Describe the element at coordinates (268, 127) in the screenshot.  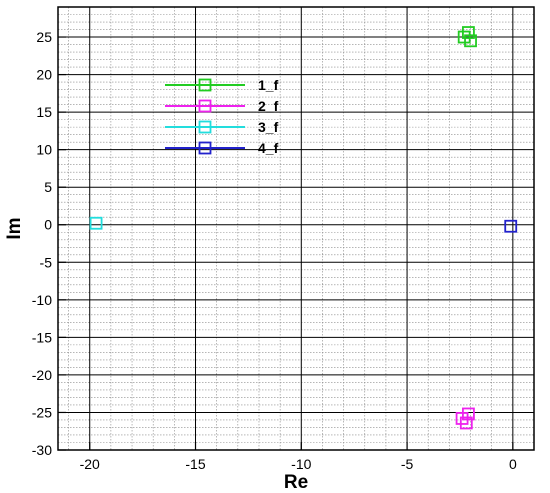
I see `legend-label: 3_f` at that location.